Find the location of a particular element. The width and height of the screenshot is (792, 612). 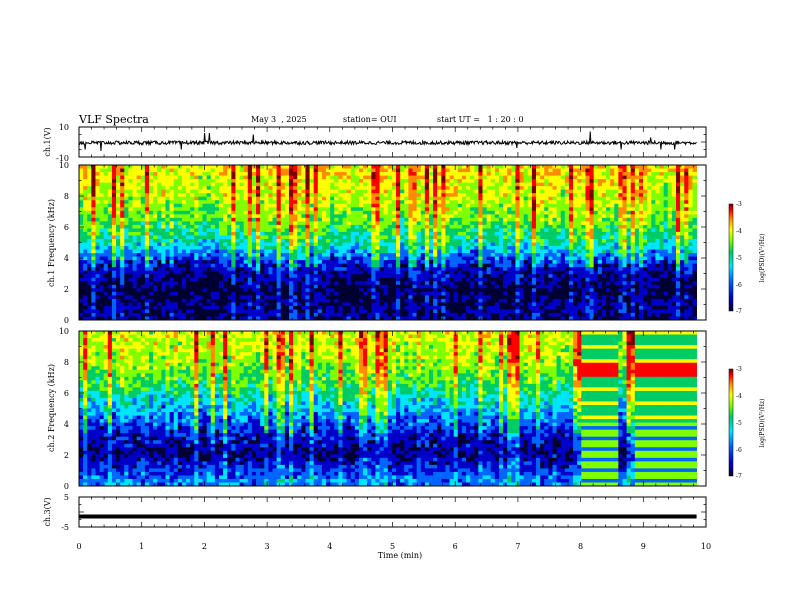

spec1-ylabel: ch.1 Frequency (kHz) is located at coordinates (51, 243).